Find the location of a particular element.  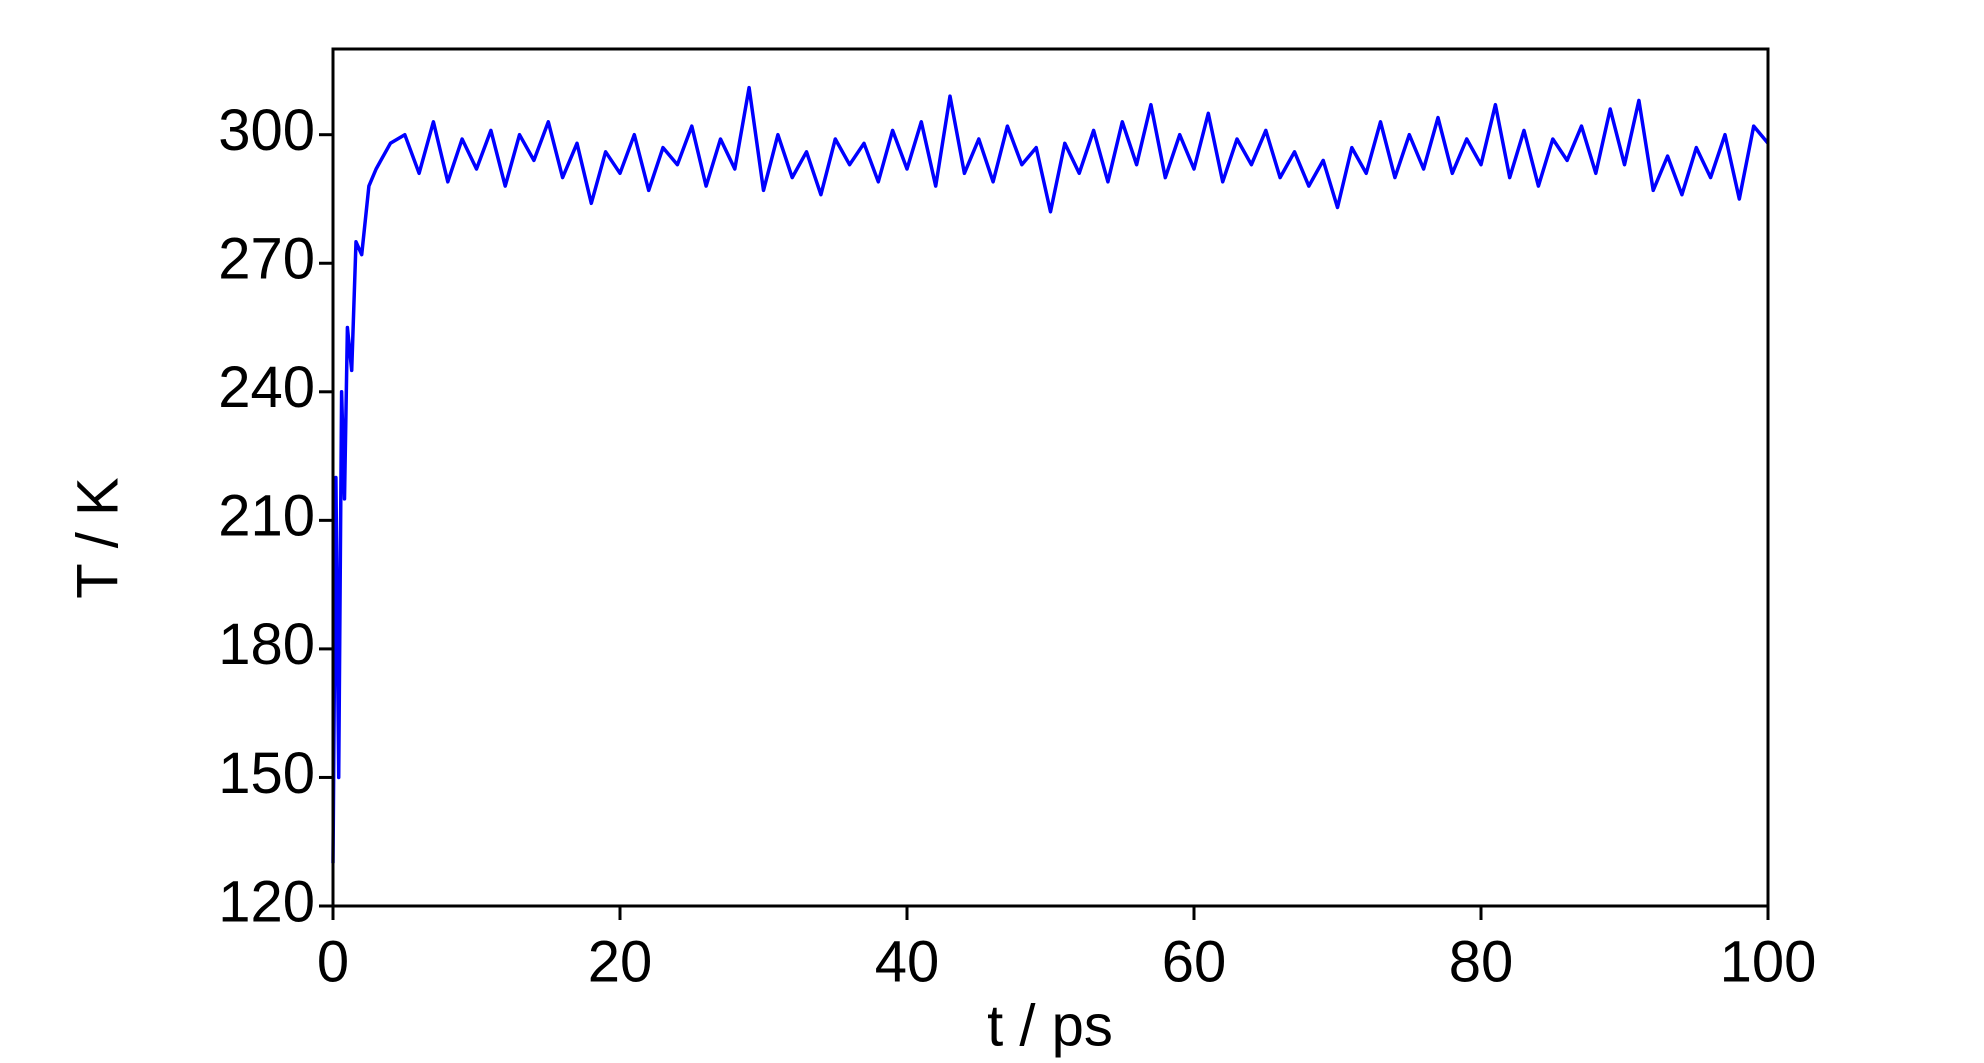

y-tick-label: 300 is located at coordinates (266, 130).